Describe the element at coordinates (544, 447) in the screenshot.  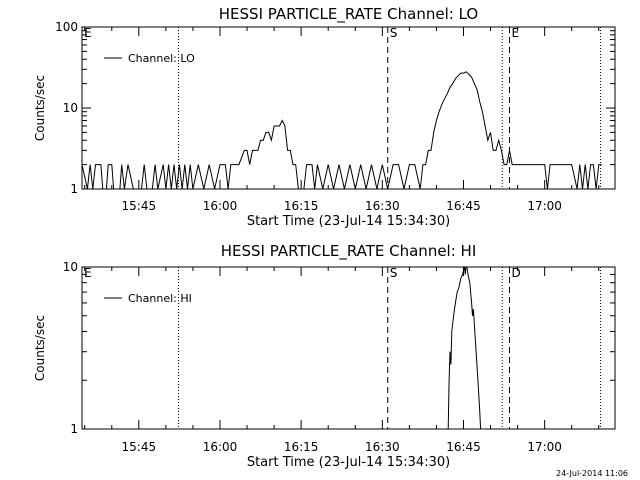
I see `panel2-x-tick-label: 17:00` at that location.